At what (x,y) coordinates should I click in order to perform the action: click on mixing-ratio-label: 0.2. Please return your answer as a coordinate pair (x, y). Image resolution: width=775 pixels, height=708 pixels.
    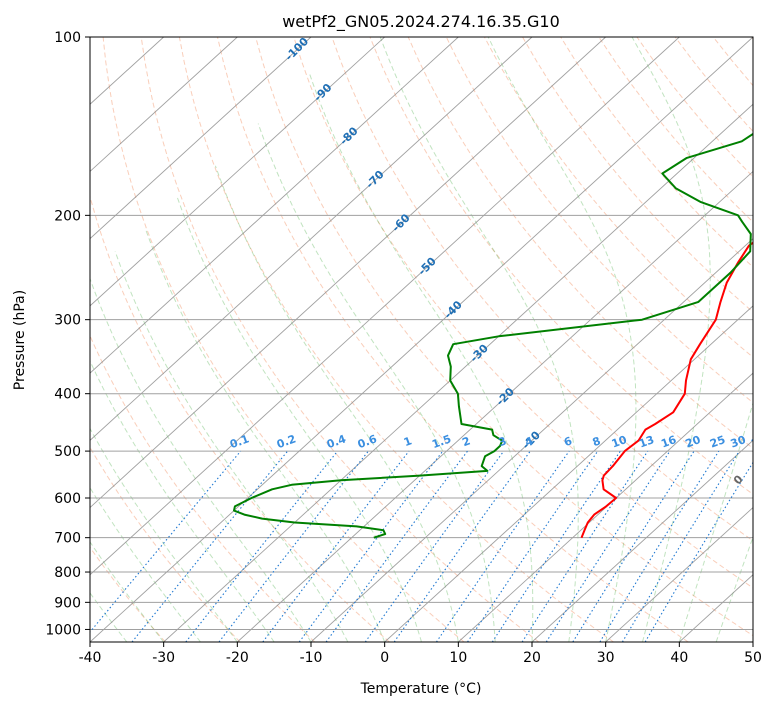
    Looking at the image, I should click on (286, 441).